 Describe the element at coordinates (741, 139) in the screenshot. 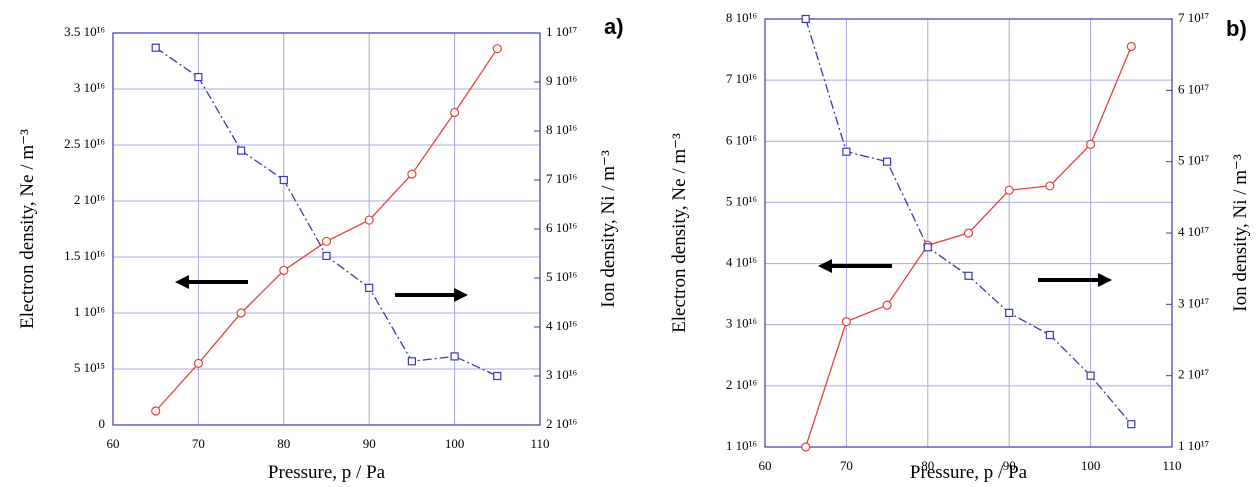

I see `y-tick-label: 6 10¹⁶` at that location.